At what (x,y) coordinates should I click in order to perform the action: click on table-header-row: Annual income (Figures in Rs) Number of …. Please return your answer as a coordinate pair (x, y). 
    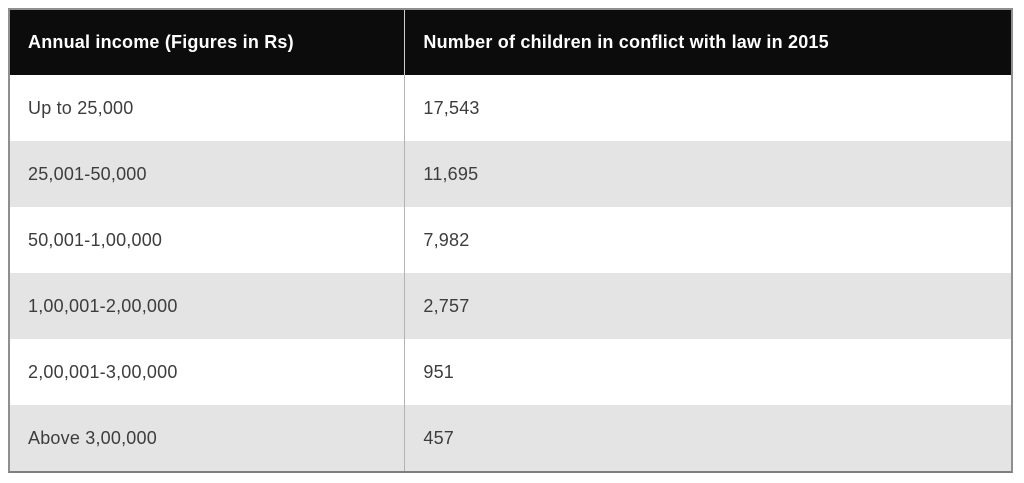
    Looking at the image, I should click on (510, 42).